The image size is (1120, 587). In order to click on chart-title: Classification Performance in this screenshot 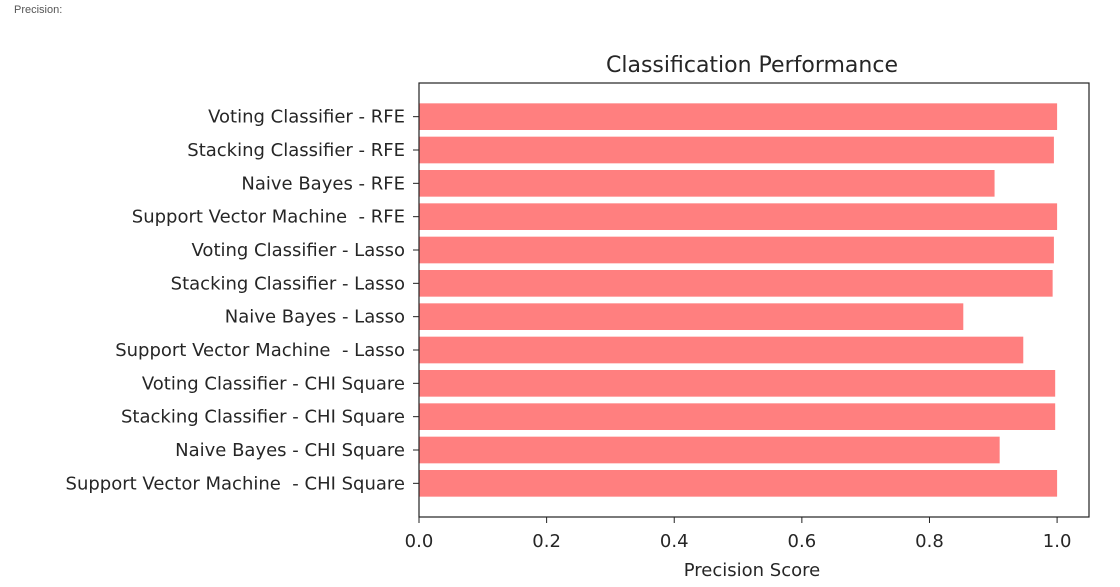, I will do `click(752, 65)`.